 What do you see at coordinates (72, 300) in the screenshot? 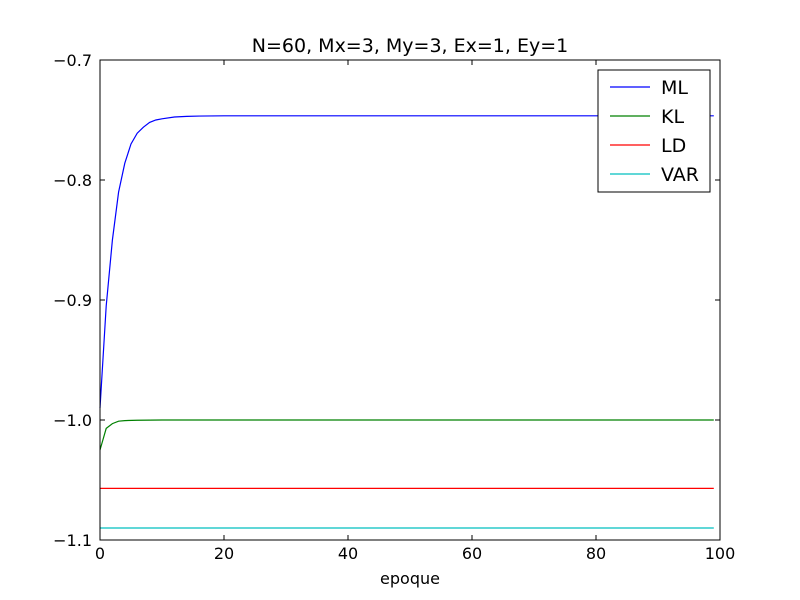
I see `y-tick-label: −0.9` at bounding box center [72, 300].